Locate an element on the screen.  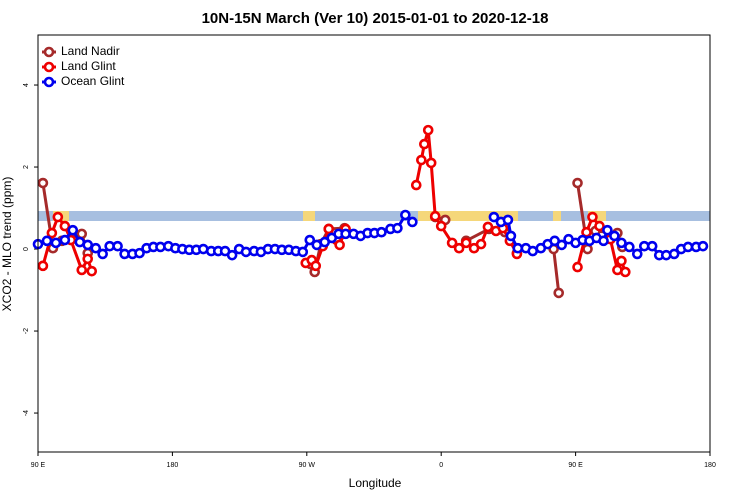
legend-label: Ocean Glint is located at coordinates (93, 81).